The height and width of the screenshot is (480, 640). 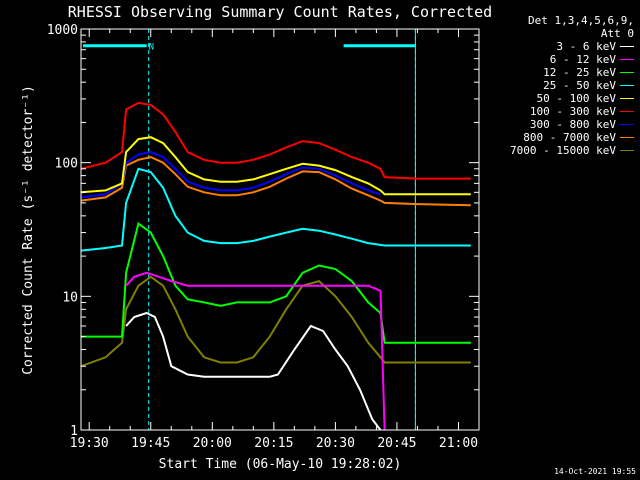 What do you see at coordinates (212, 443) in the screenshot?
I see `x-tick-label-2: 20:00` at bounding box center [212, 443].